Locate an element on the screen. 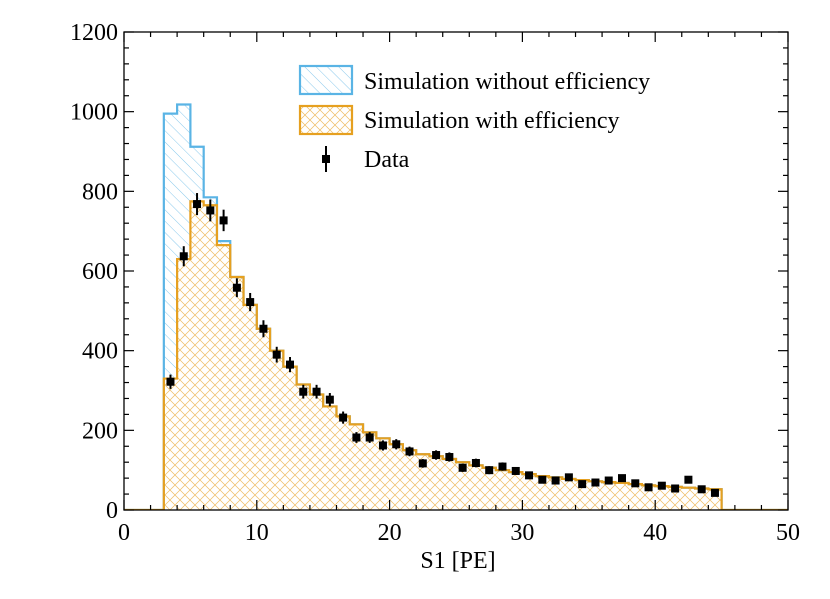 The image size is (830, 599). y-tick-label: 0 is located at coordinates (112, 511).